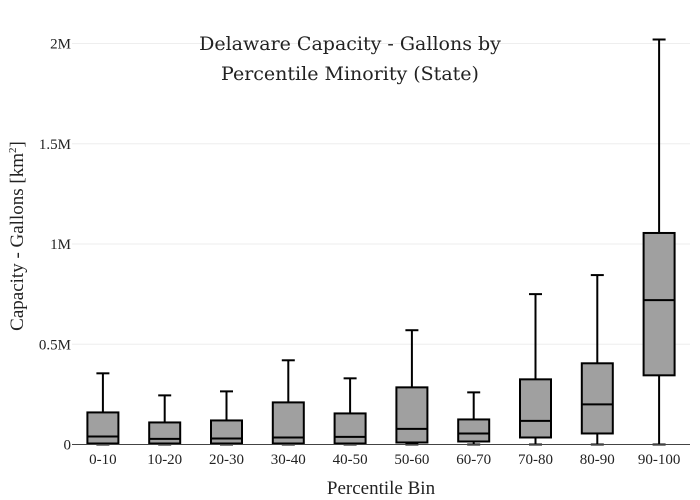 The width and height of the screenshot is (700, 500). Describe the element at coordinates (60, 45) in the screenshot. I see `y-tick-label: 2M` at that location.